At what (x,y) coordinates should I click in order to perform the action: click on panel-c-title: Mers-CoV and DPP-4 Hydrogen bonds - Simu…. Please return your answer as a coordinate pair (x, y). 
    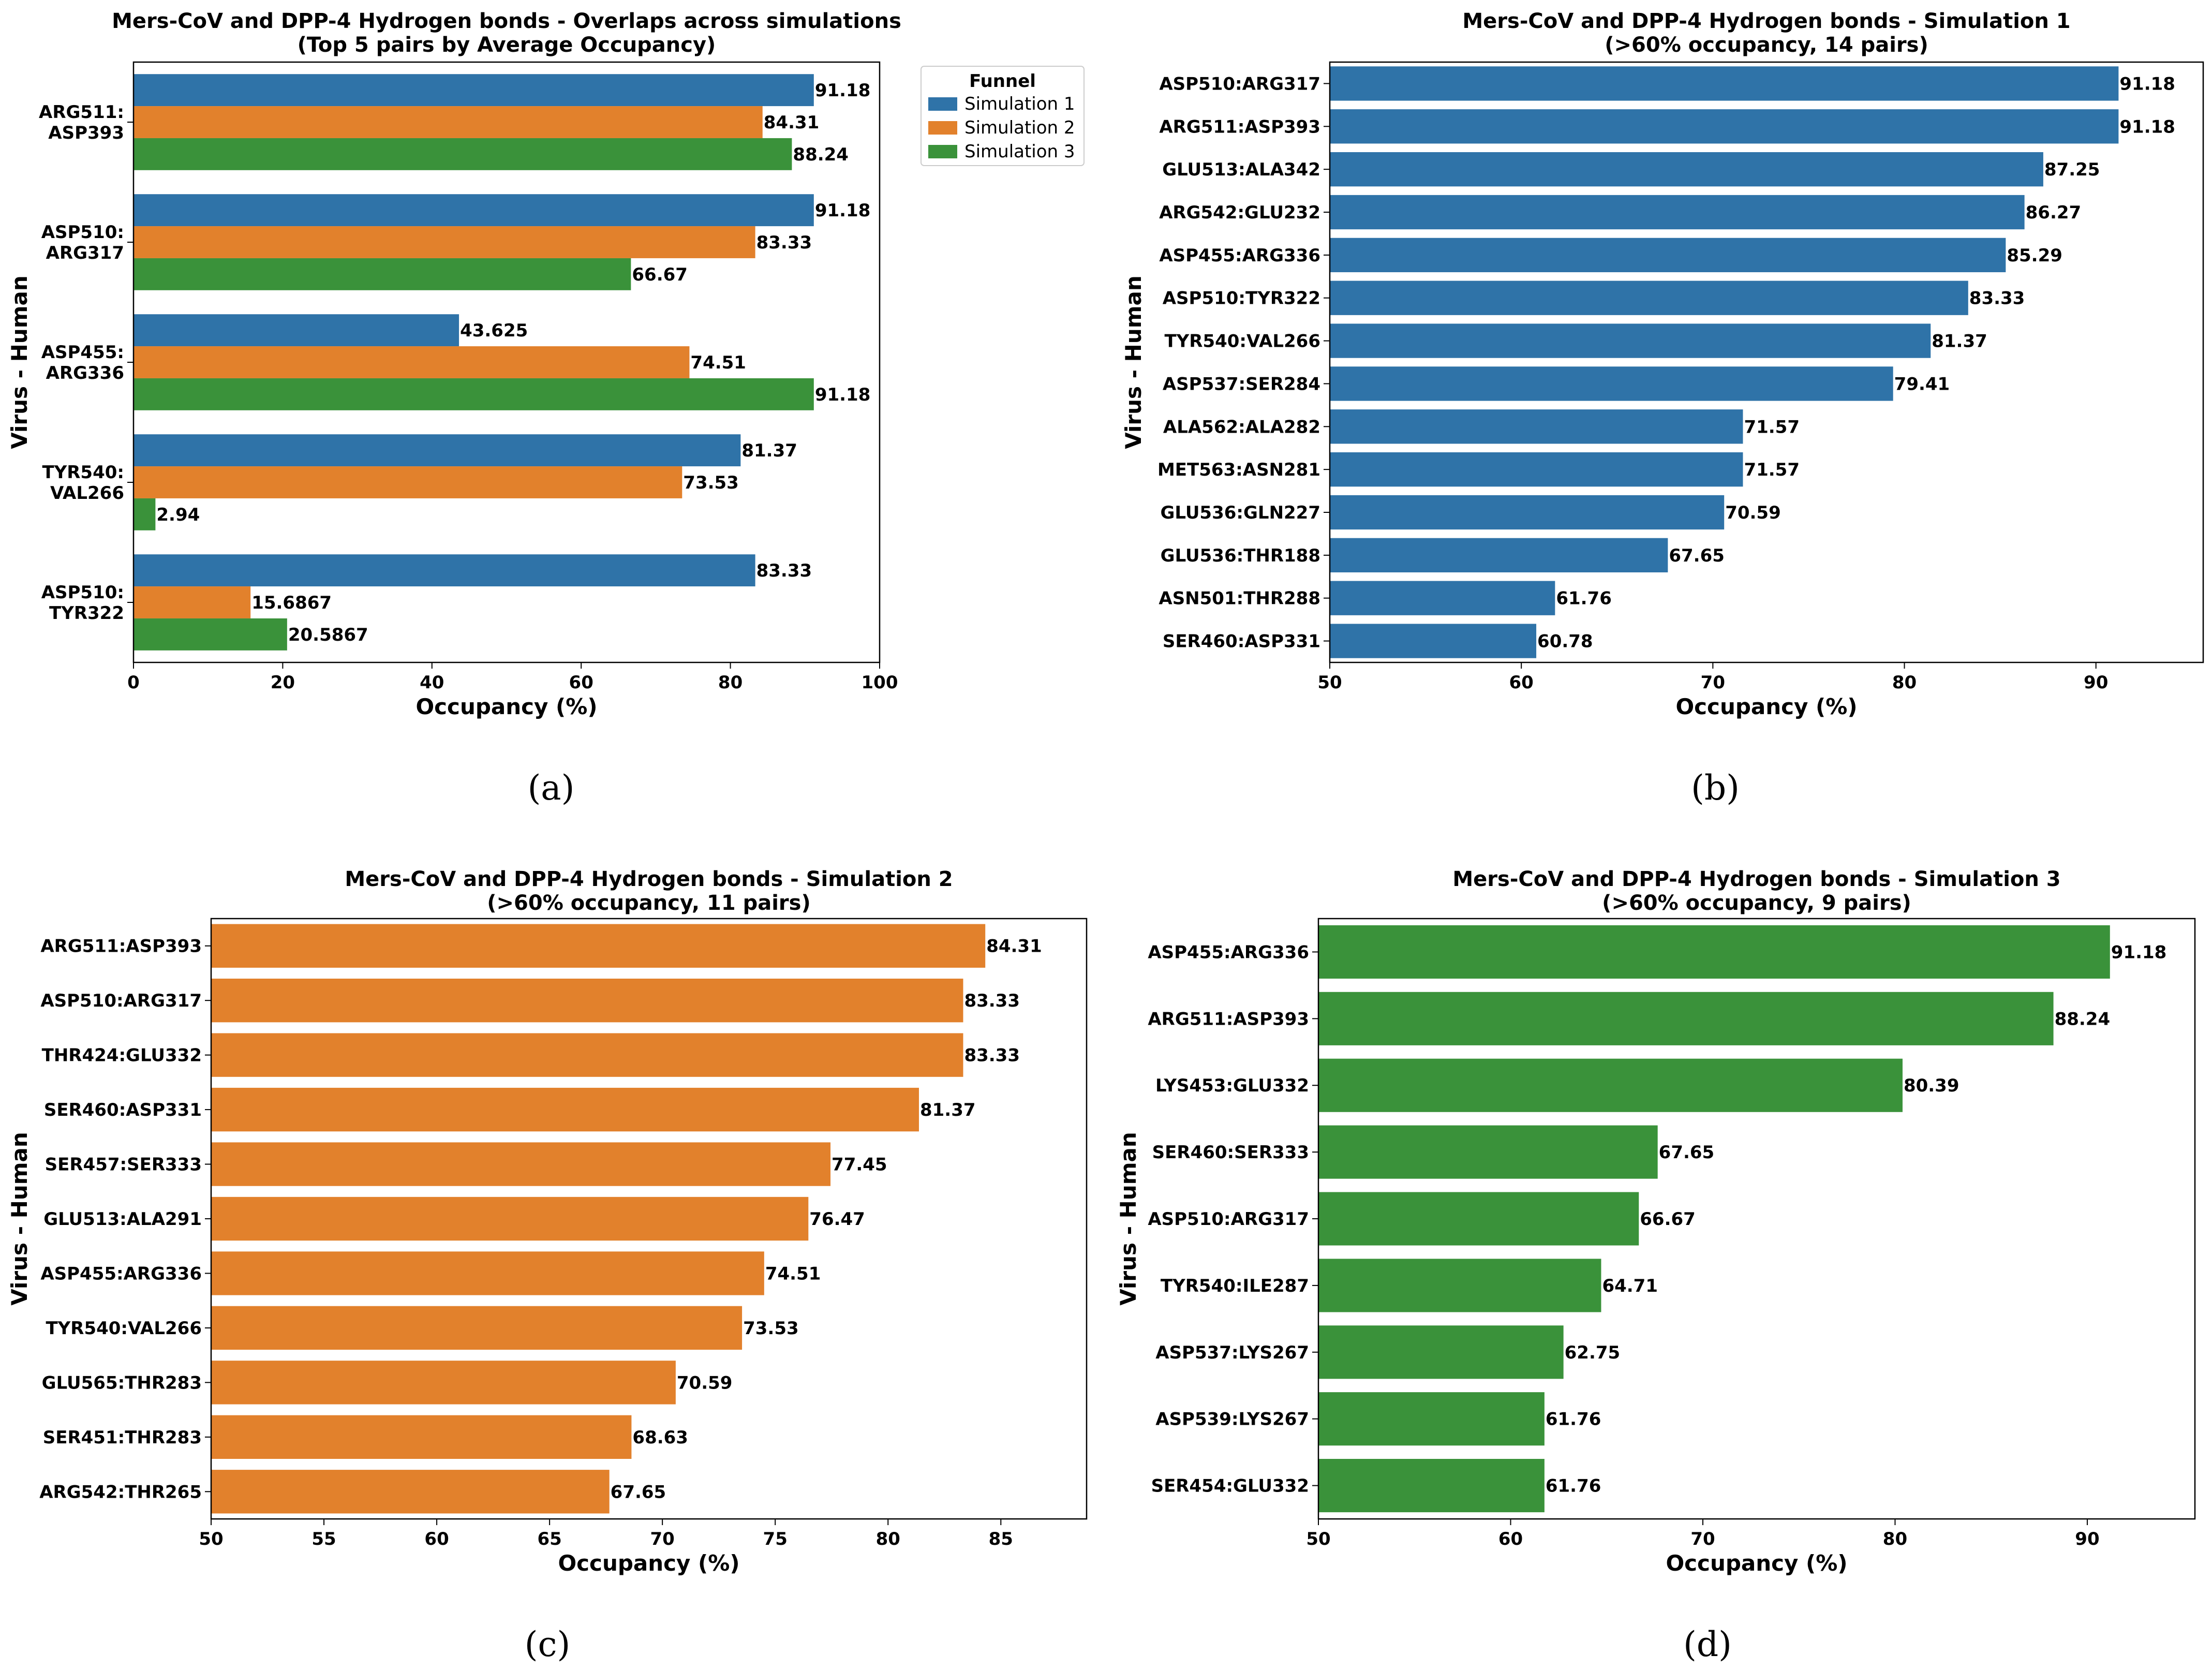
    Looking at the image, I should click on (649, 879).